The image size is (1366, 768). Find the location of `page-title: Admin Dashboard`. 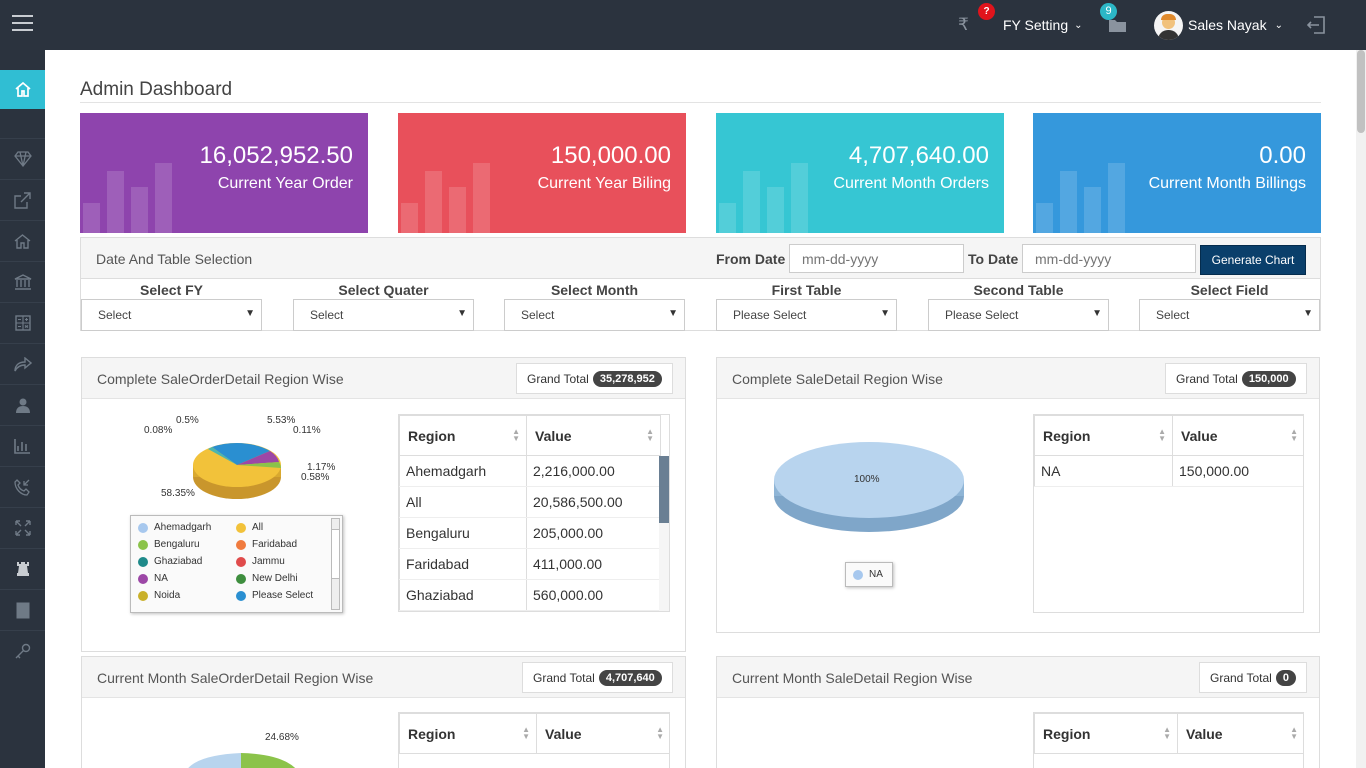

page-title: Admin Dashboard is located at coordinates (156, 89).